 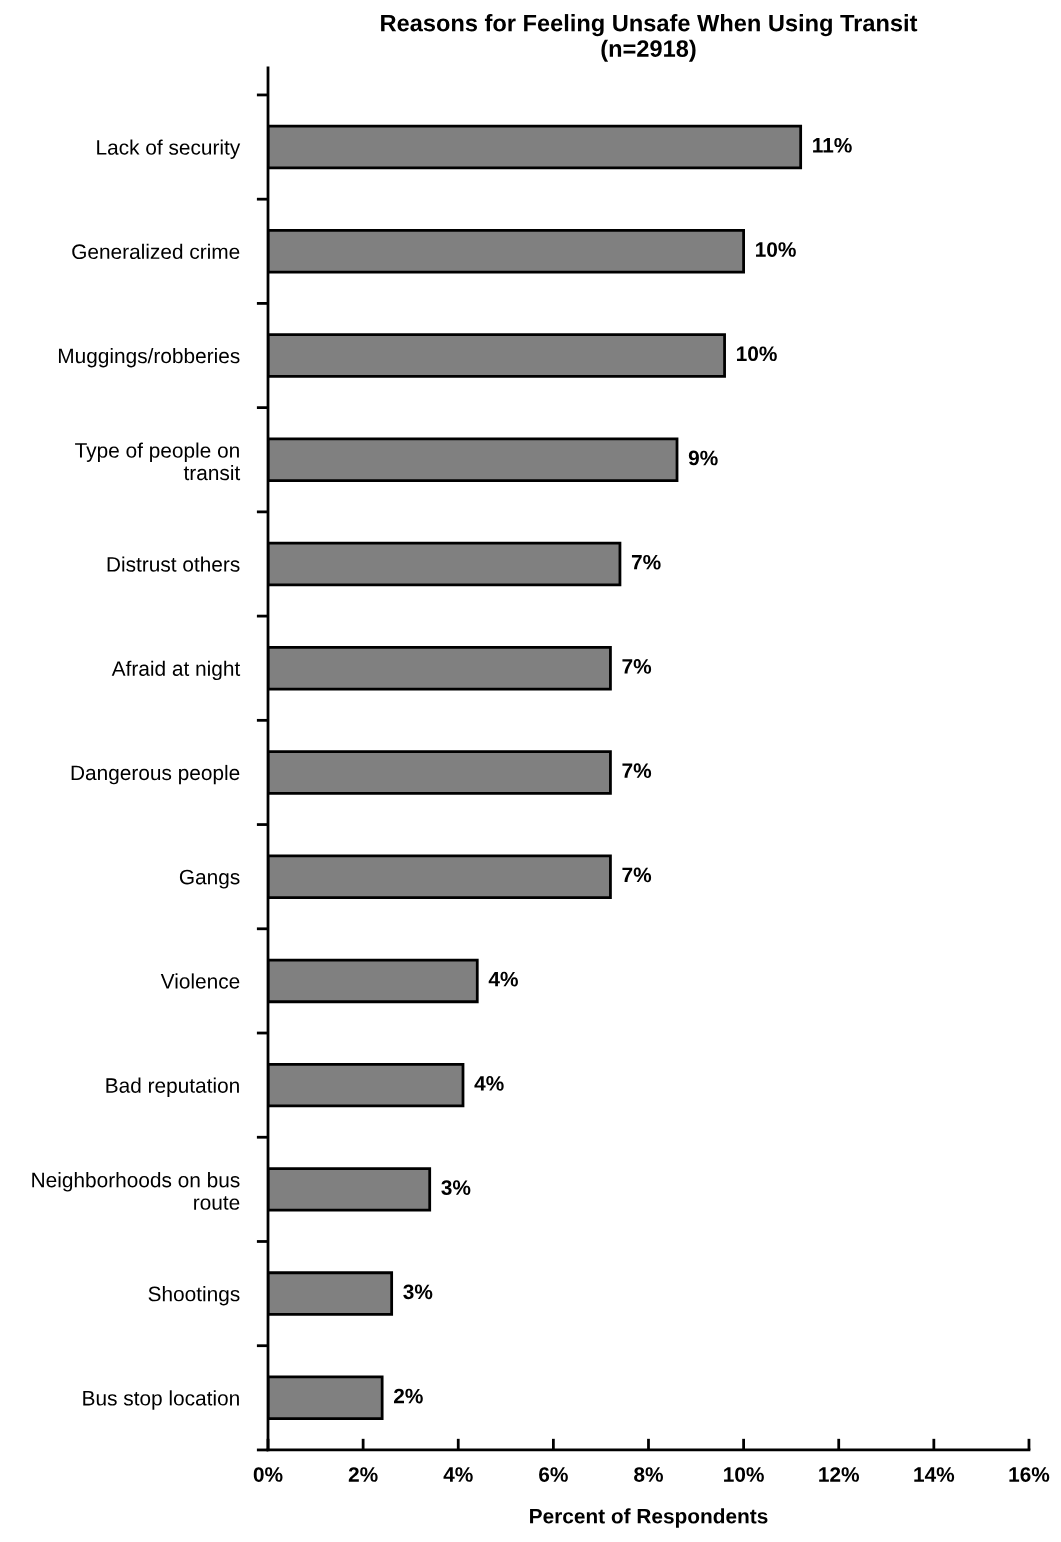 What do you see at coordinates (169, 149) in the screenshot?
I see `y-tick-label: Lack of security` at bounding box center [169, 149].